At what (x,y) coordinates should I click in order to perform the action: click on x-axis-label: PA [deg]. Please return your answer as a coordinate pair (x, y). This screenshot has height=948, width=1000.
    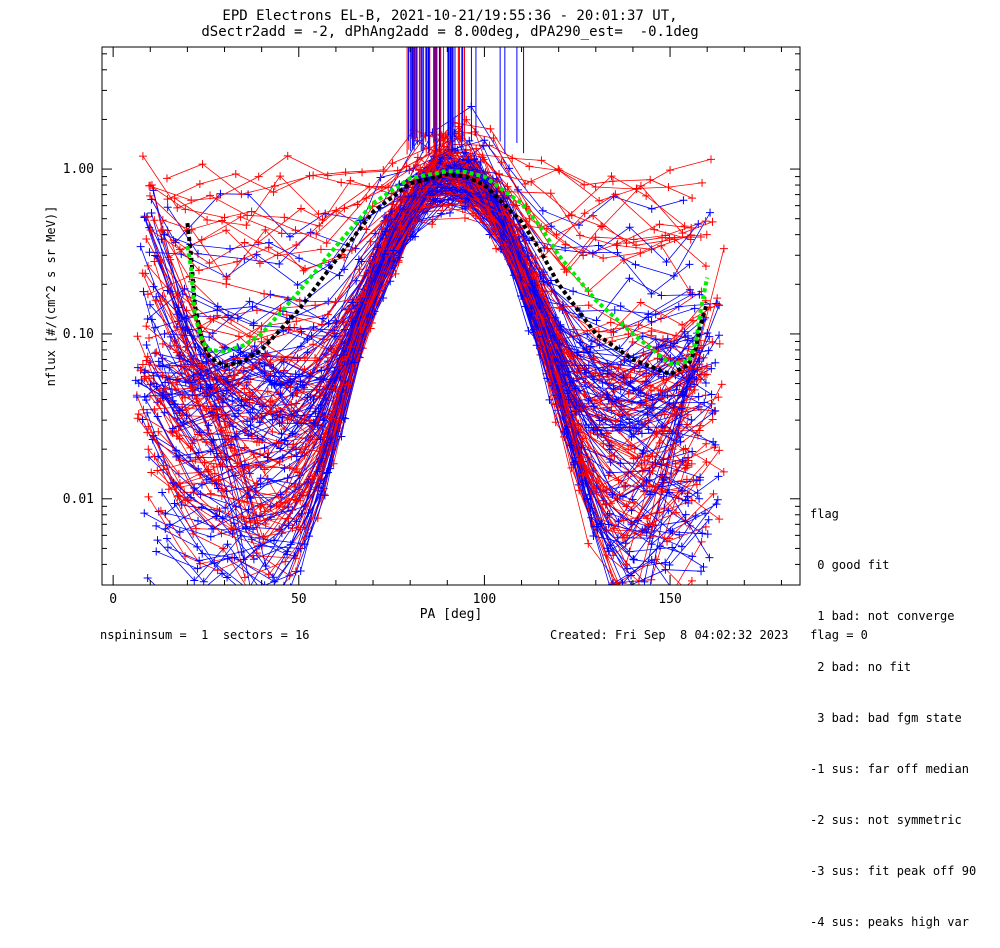
    Looking at the image, I should click on (451, 614).